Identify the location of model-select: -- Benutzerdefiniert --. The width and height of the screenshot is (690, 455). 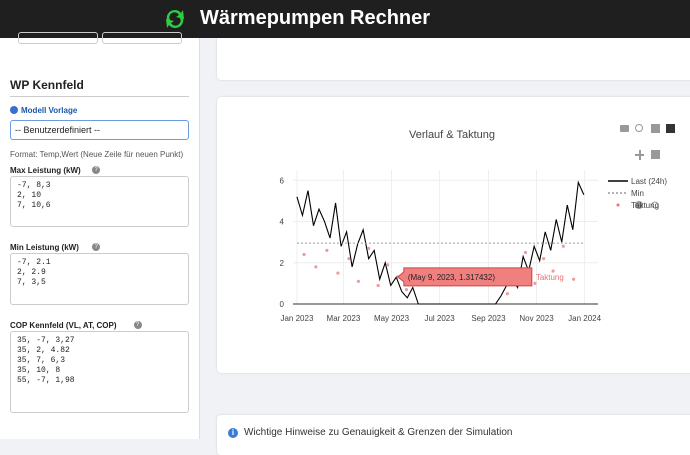
(99, 130).